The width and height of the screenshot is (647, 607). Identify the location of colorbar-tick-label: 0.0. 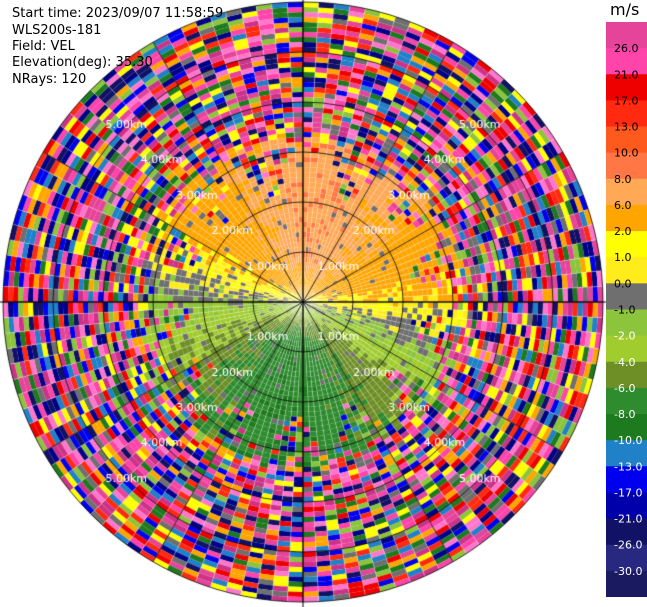
(623, 283).